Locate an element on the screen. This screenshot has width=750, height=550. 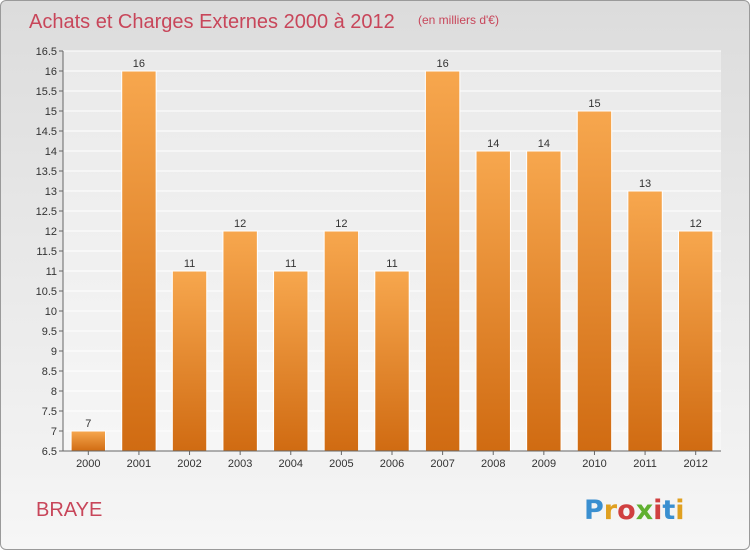
y-tick-label: 10 is located at coordinates (51, 312).